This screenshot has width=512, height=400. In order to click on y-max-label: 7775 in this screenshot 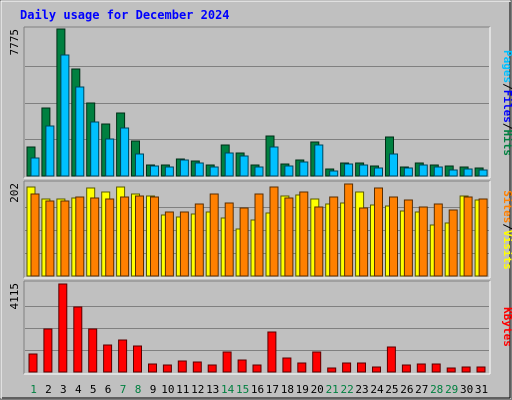, I will do `click(14, 42)`.